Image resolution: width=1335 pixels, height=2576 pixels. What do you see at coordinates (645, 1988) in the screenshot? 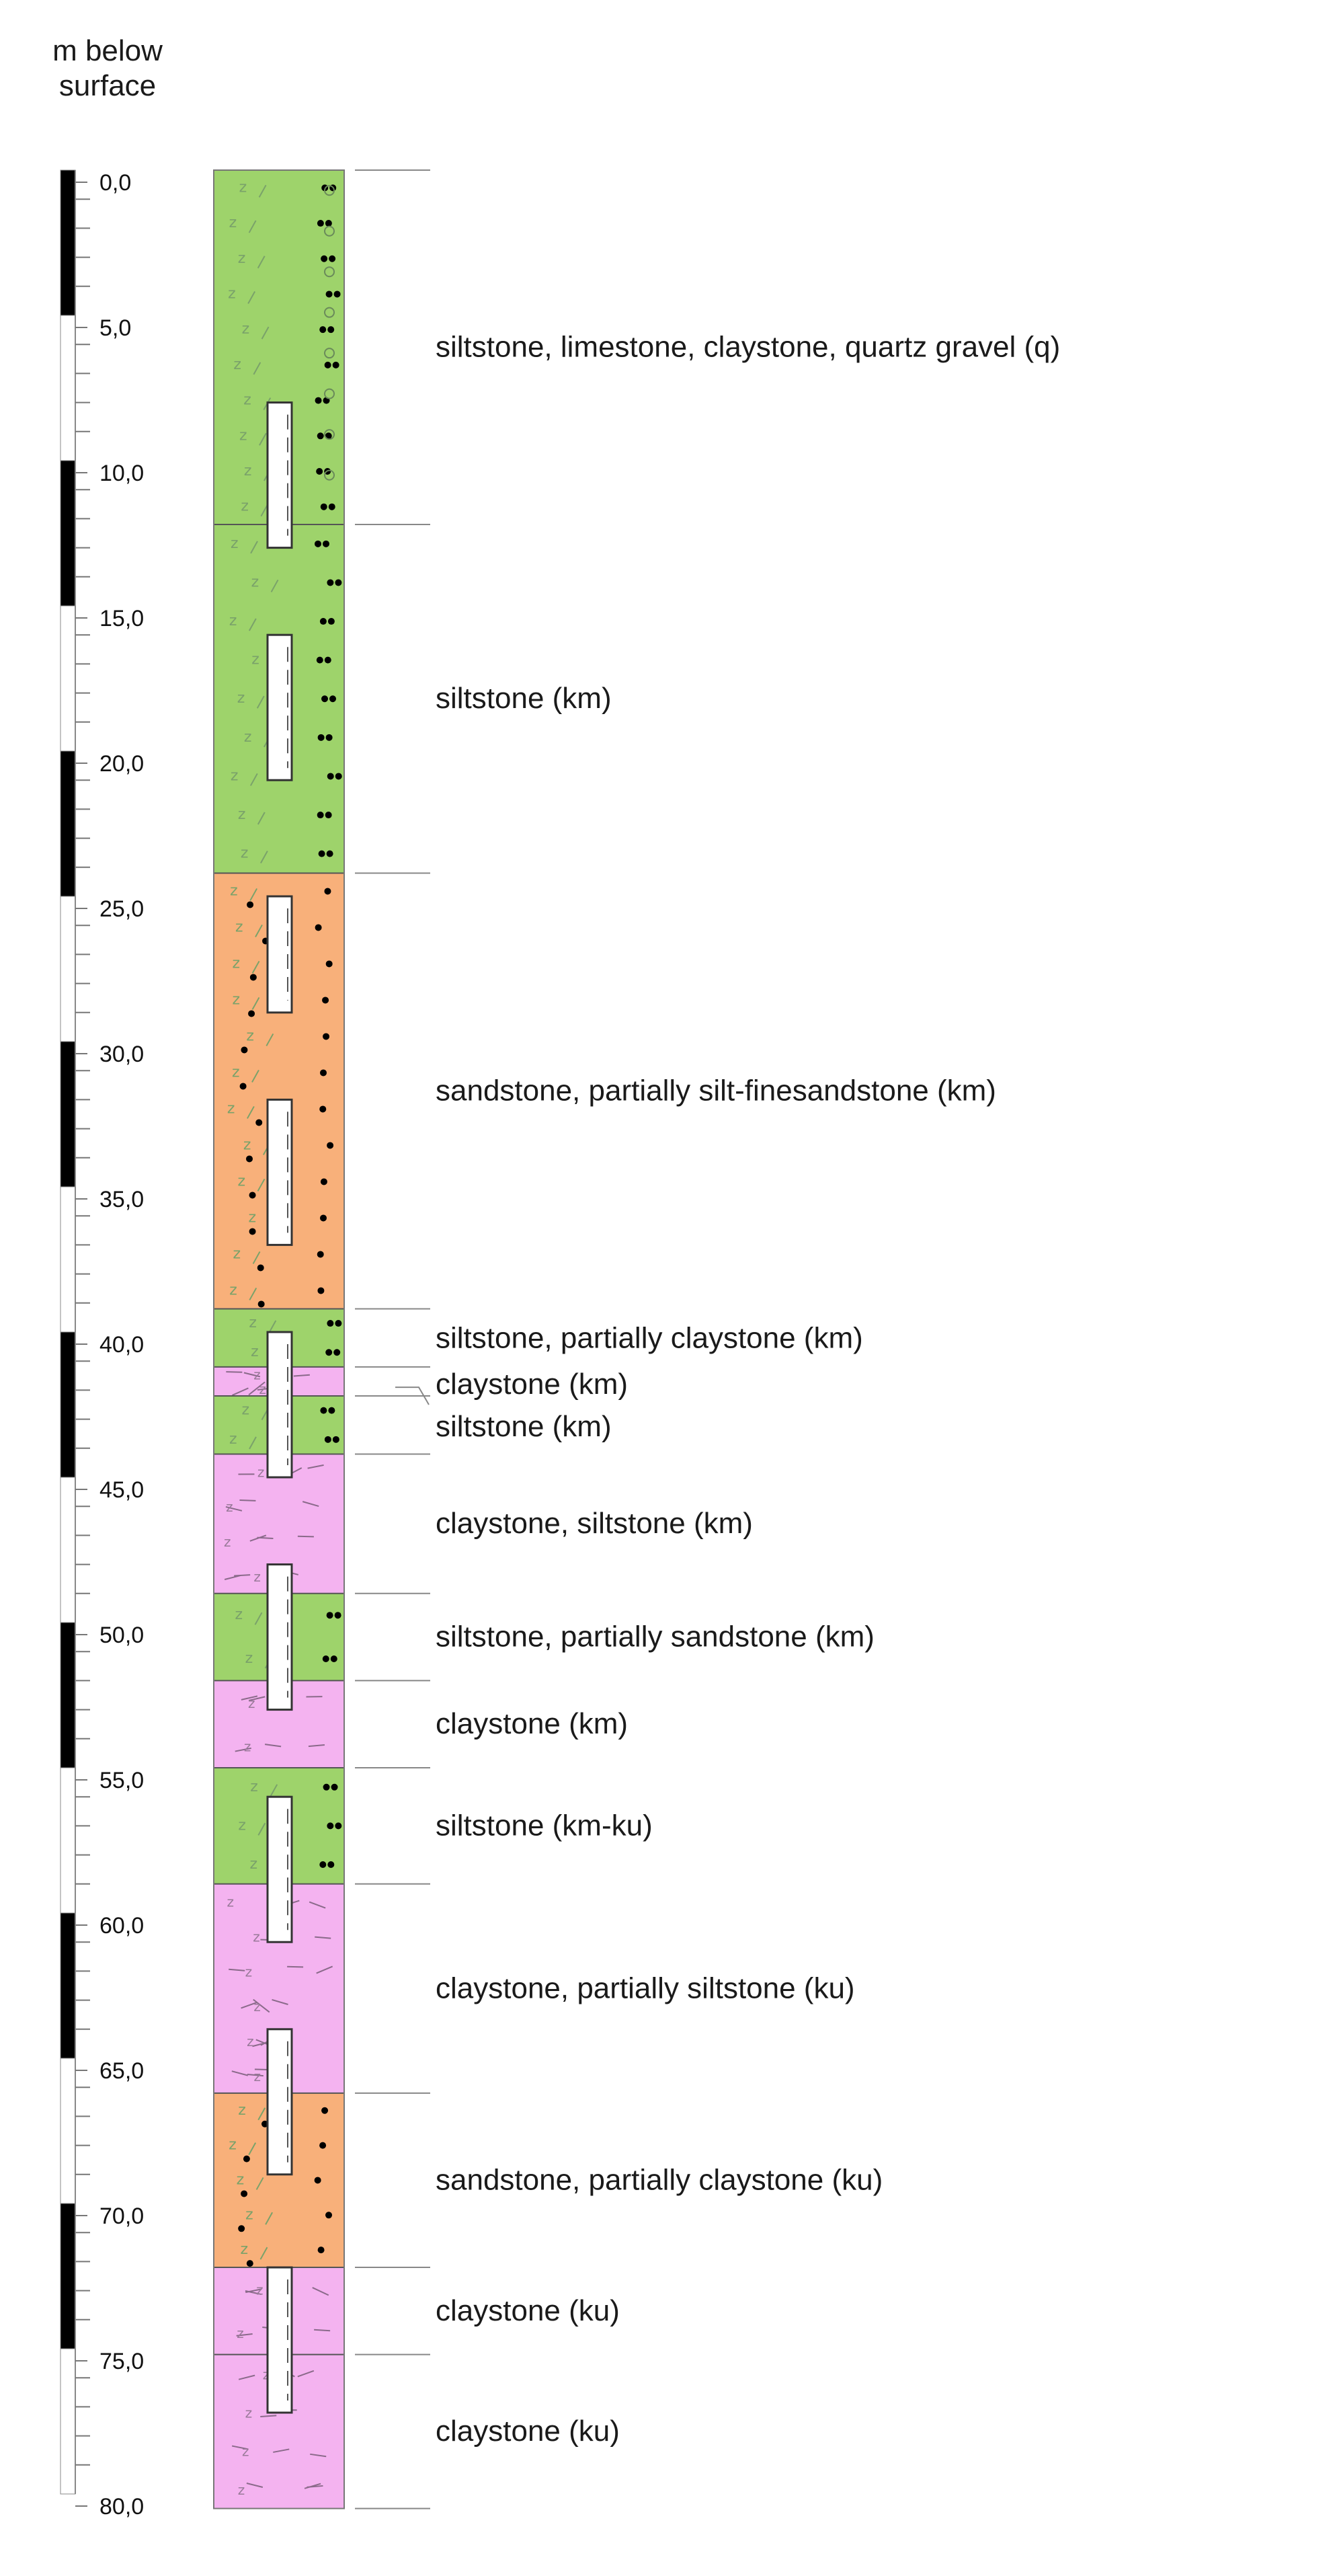
I see `layer-label-10: claystone, partially siltstone (ku)` at bounding box center [645, 1988].